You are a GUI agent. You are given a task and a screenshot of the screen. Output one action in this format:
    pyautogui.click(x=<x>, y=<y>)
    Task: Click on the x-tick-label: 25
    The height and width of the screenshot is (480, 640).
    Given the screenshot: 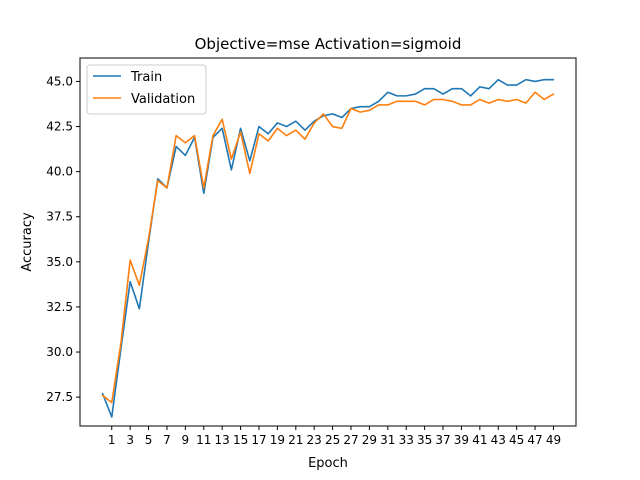 What is the action you would take?
    pyautogui.click(x=332, y=440)
    